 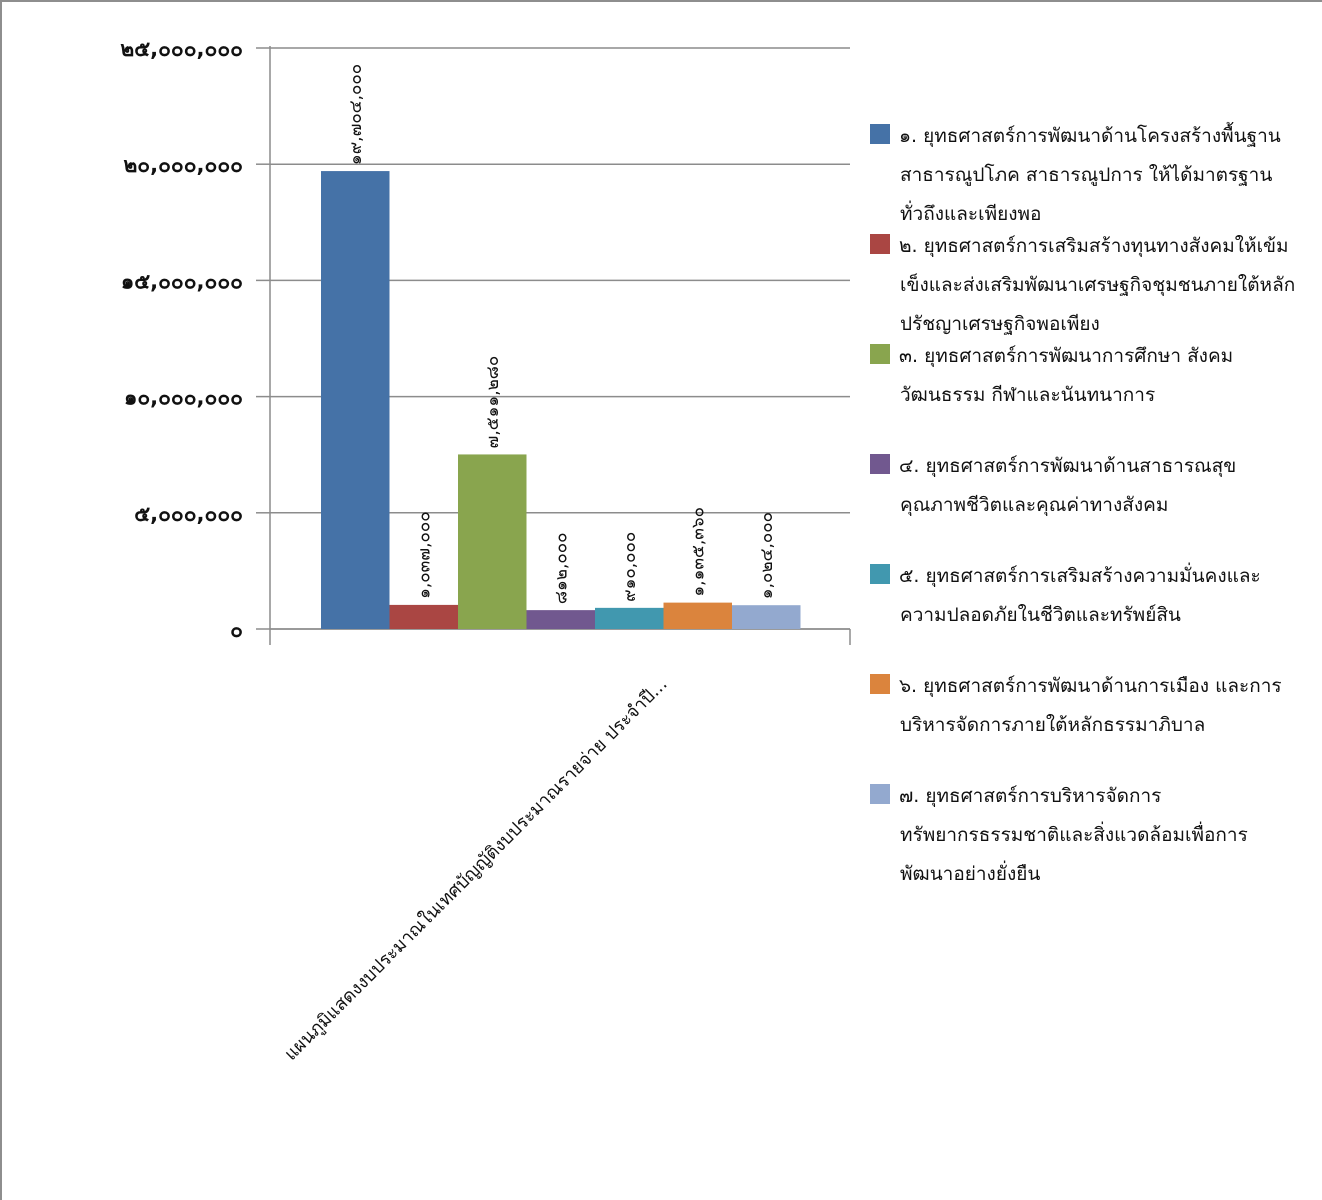 What do you see at coordinates (425, 555) in the screenshot?
I see `data-label-series-2: ๑,๐๓๗,๐๐๐` at bounding box center [425, 555].